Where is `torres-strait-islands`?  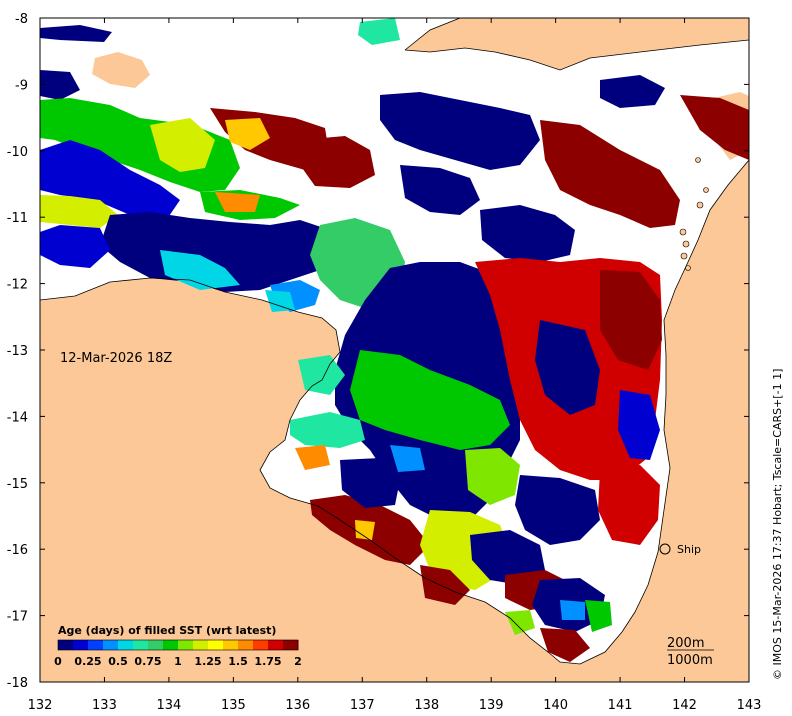 torres-strait-islands is located at coordinates (694, 214).